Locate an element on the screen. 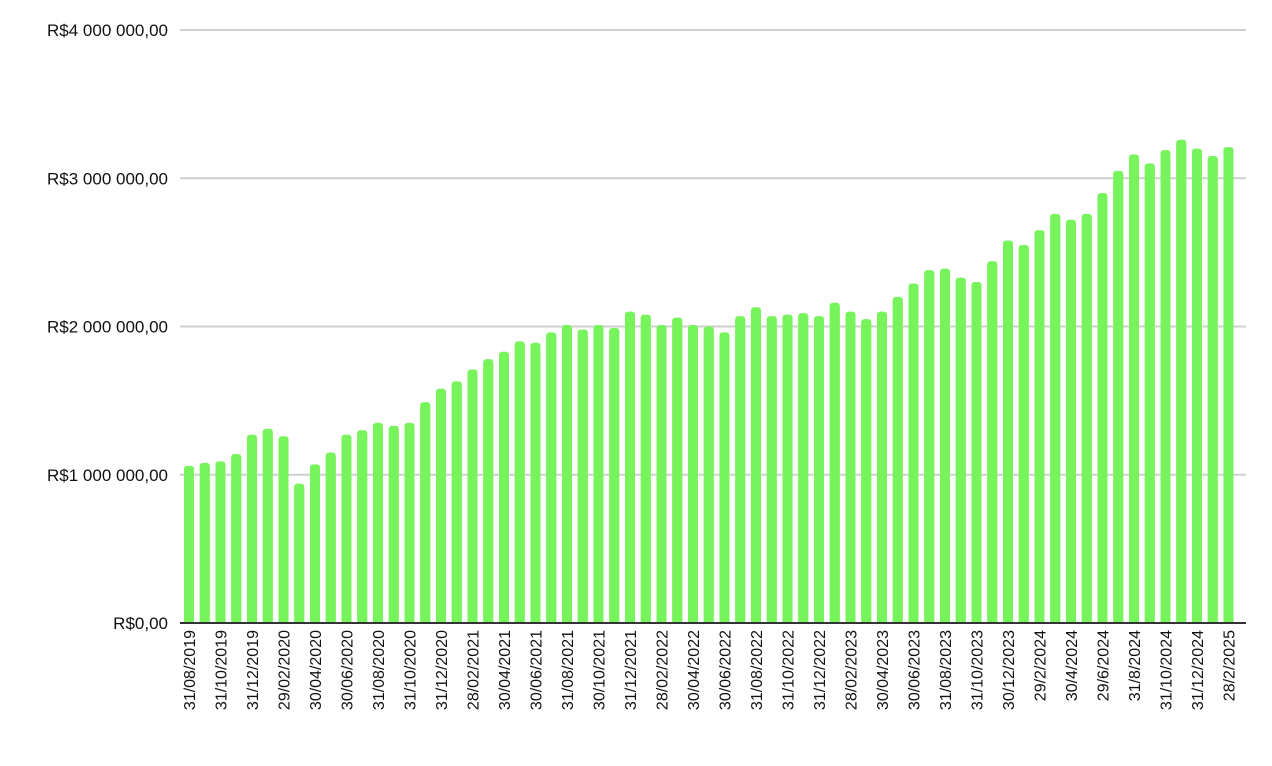 Image resolution: width=1272 pixels, height=766 pixels. x-tick-label: 30/4/2024 is located at coordinates (1072, 665).